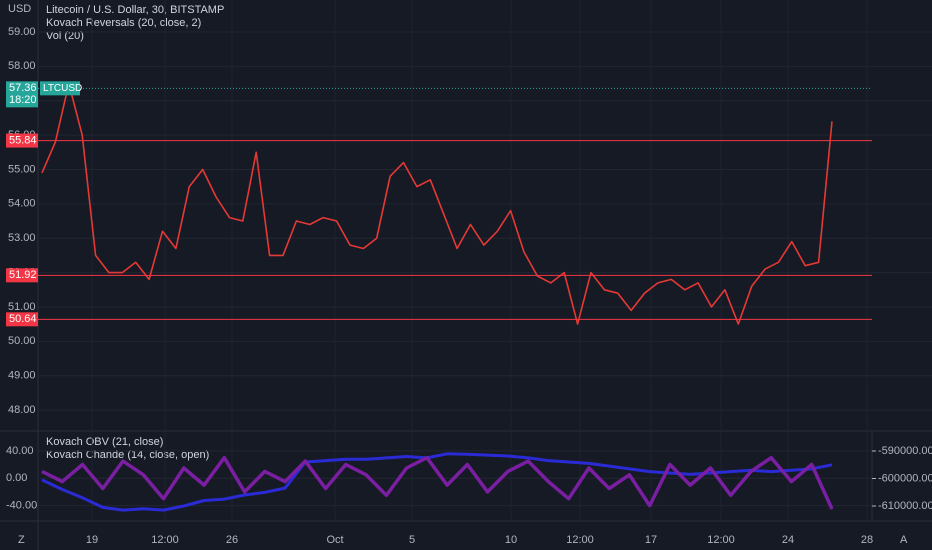 The width and height of the screenshot is (932, 550). Describe the element at coordinates (127, 455) in the screenshot. I see `legend-entry: Kovach Chande (14, close, open)` at that location.